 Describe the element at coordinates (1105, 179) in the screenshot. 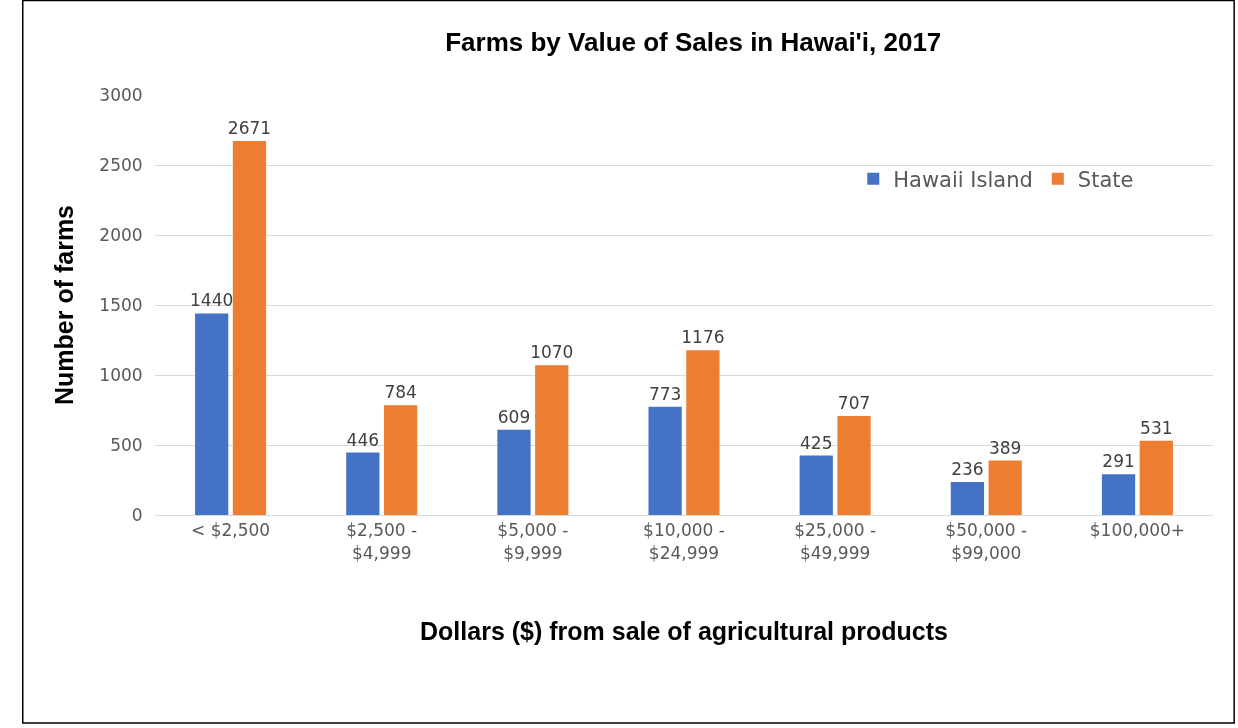

I see `legend-label: State` at that location.